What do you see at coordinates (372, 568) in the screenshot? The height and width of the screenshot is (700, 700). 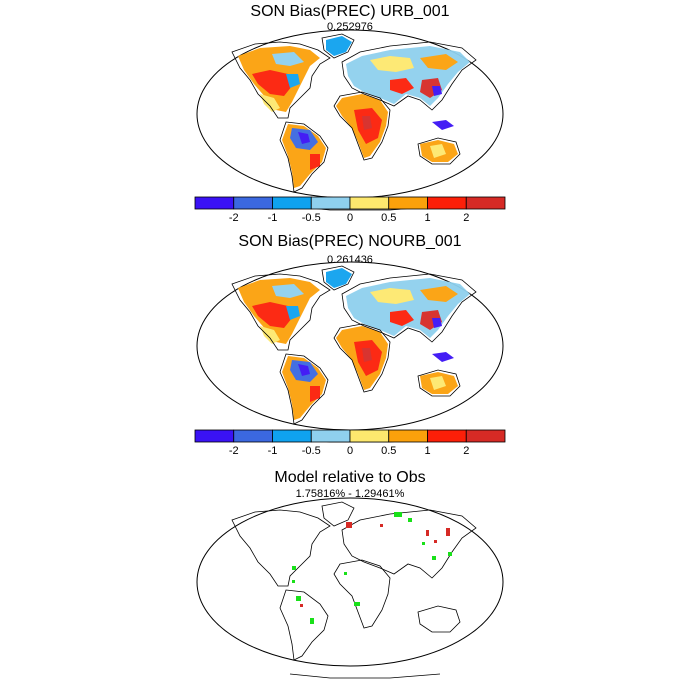 I see `significance-markers` at bounding box center [372, 568].